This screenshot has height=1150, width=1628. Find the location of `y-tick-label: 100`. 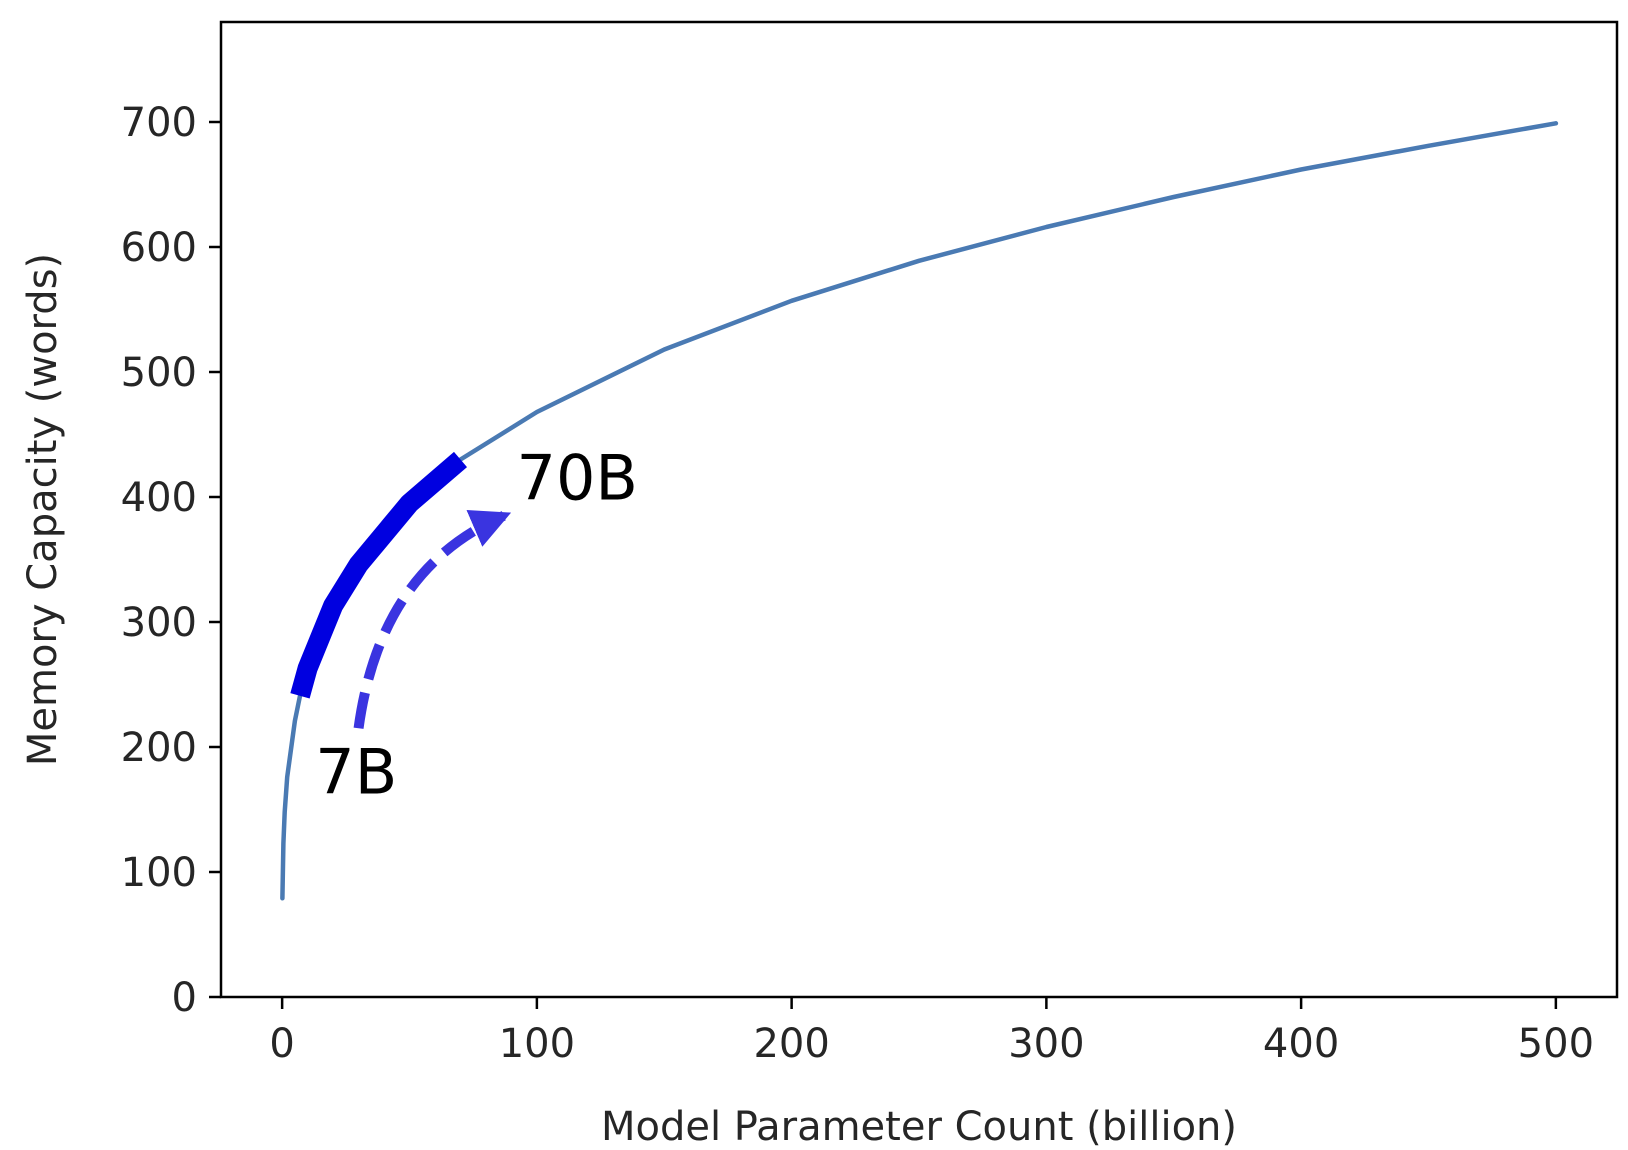

y-tick-label: 100 is located at coordinates (159, 873).